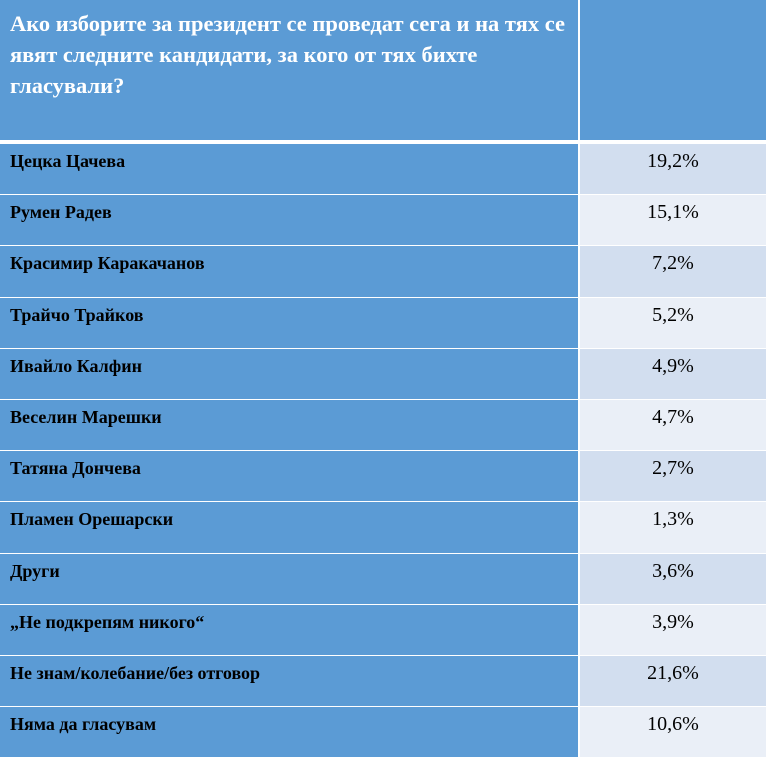 Image resolution: width=768 pixels, height=758 pixels. I want to click on table-row: Други 3,6%, so click(384, 579).